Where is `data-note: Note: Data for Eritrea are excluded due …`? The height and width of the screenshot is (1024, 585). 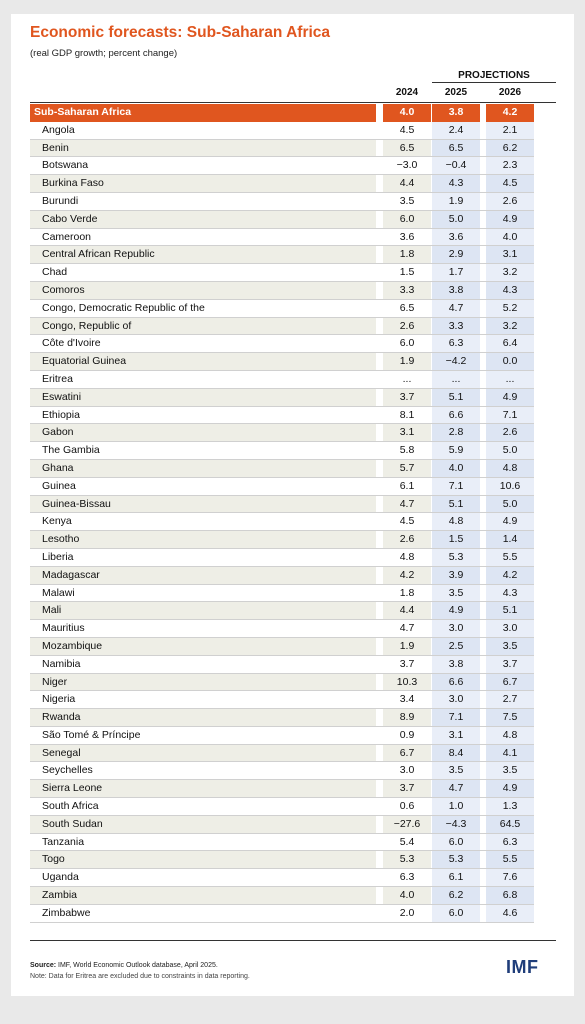 data-note: Note: Data for Eritrea are excluded due … is located at coordinates (140, 976).